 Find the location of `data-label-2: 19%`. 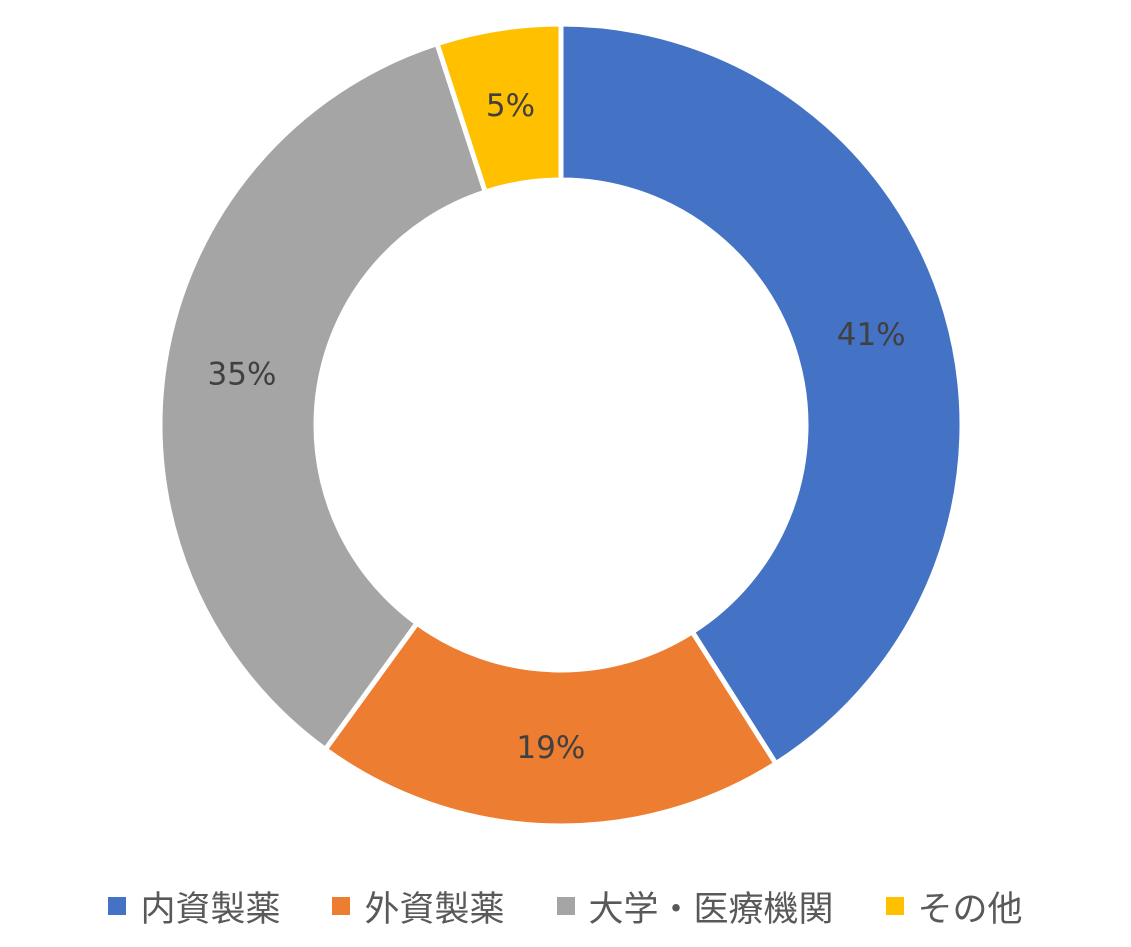

data-label-2: 19% is located at coordinates (550, 748).